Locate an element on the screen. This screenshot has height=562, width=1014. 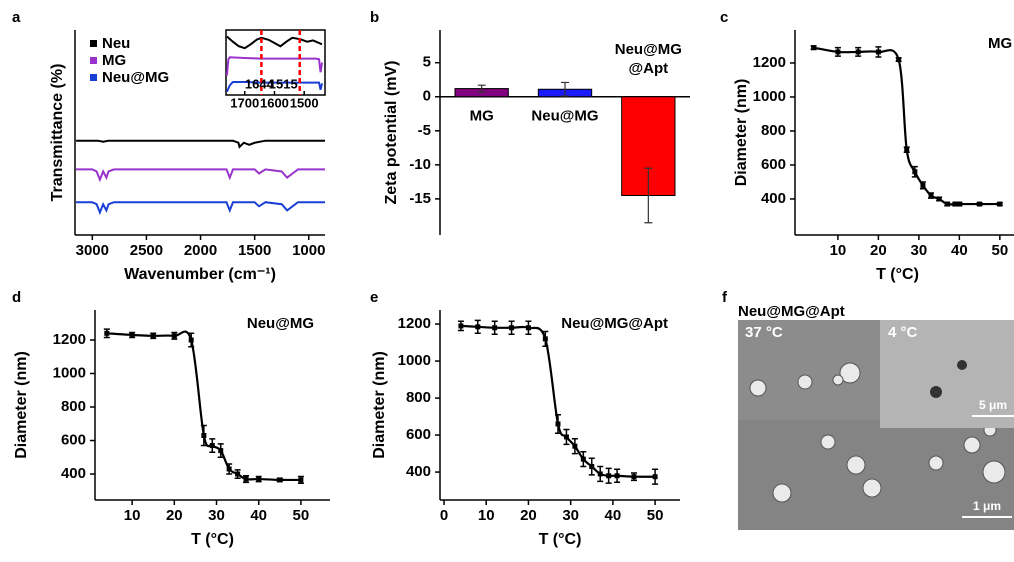
y-axis-label: Transmittance (%) is located at coordinates (57, 133).